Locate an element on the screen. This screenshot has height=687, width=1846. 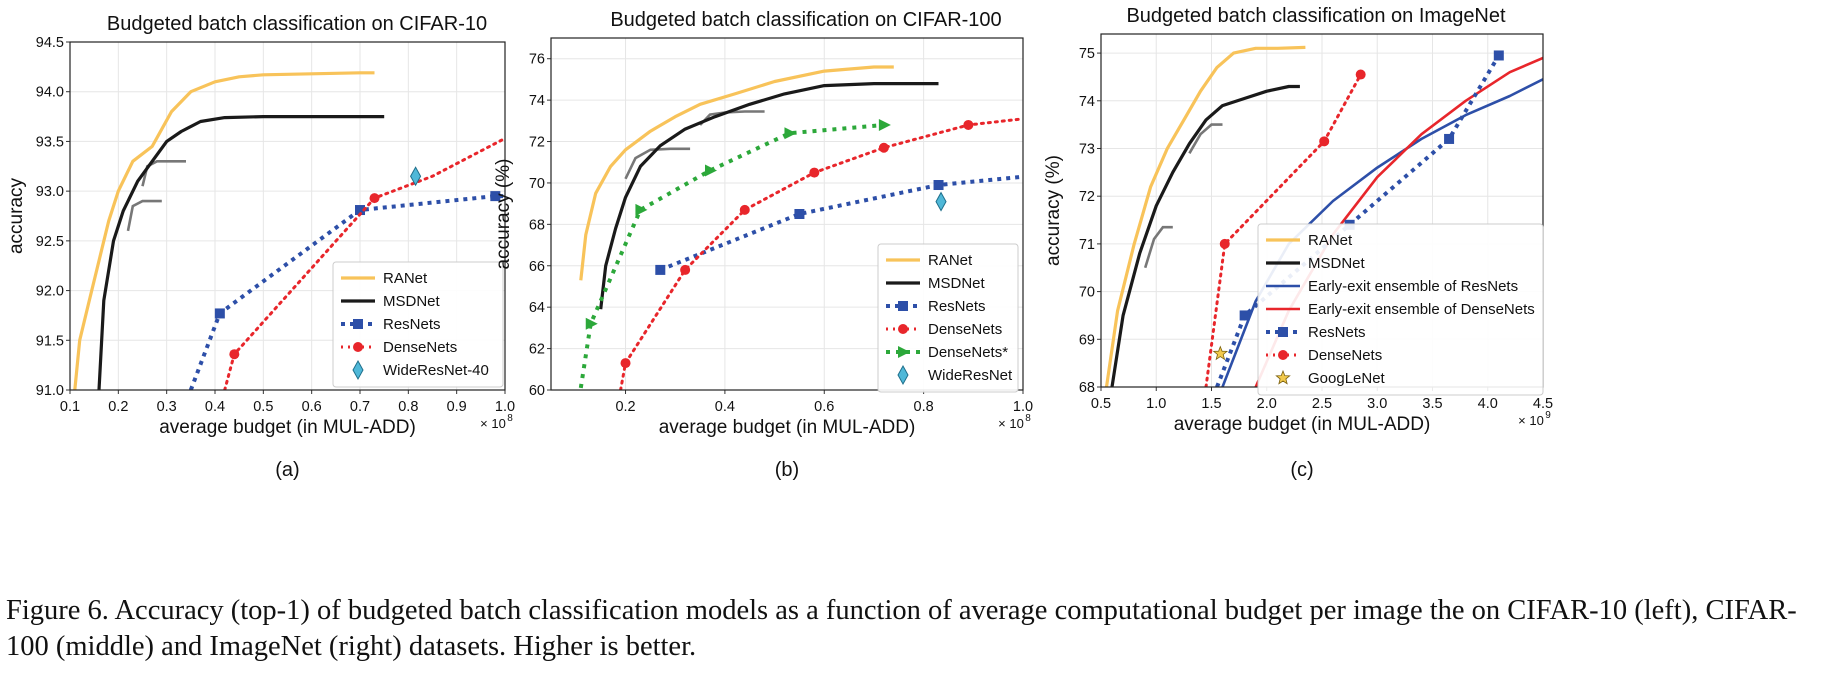
y-tick-label: 69 is located at coordinates (1087, 340).